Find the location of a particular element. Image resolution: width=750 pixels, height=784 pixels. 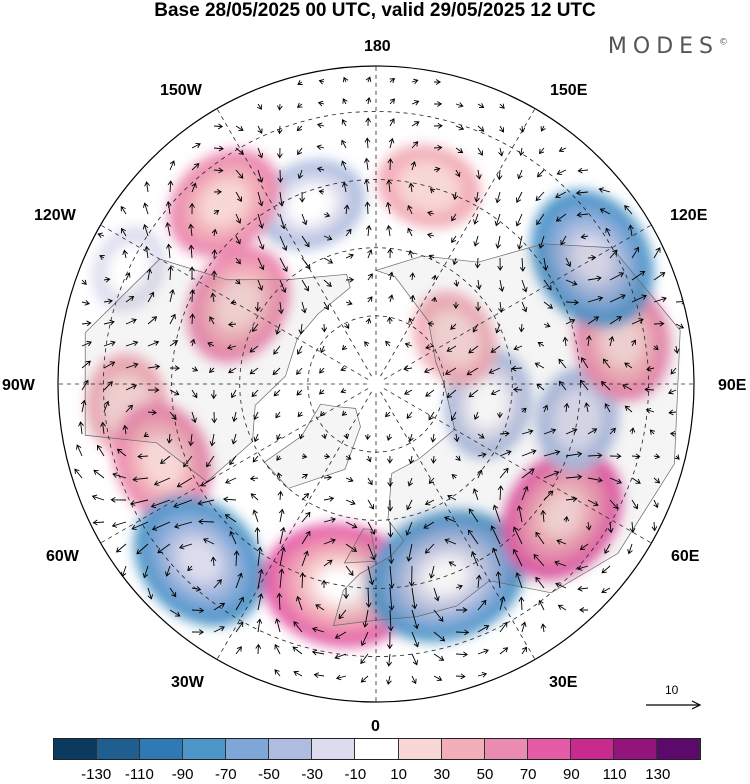

colorbar-tick-label: -70 is located at coordinates (225, 774).